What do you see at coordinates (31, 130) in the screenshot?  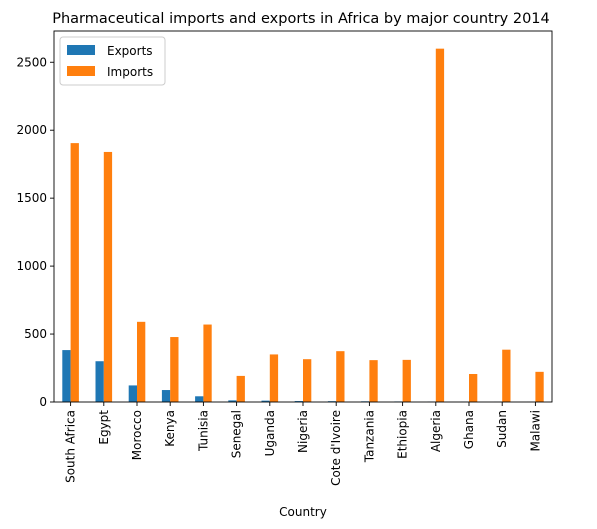 I see `y-tick-label-4: 2000` at bounding box center [31, 130].